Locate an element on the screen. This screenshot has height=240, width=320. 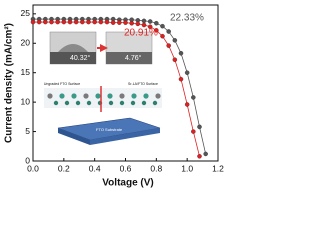
lattice is located at coordinates (103, 98).